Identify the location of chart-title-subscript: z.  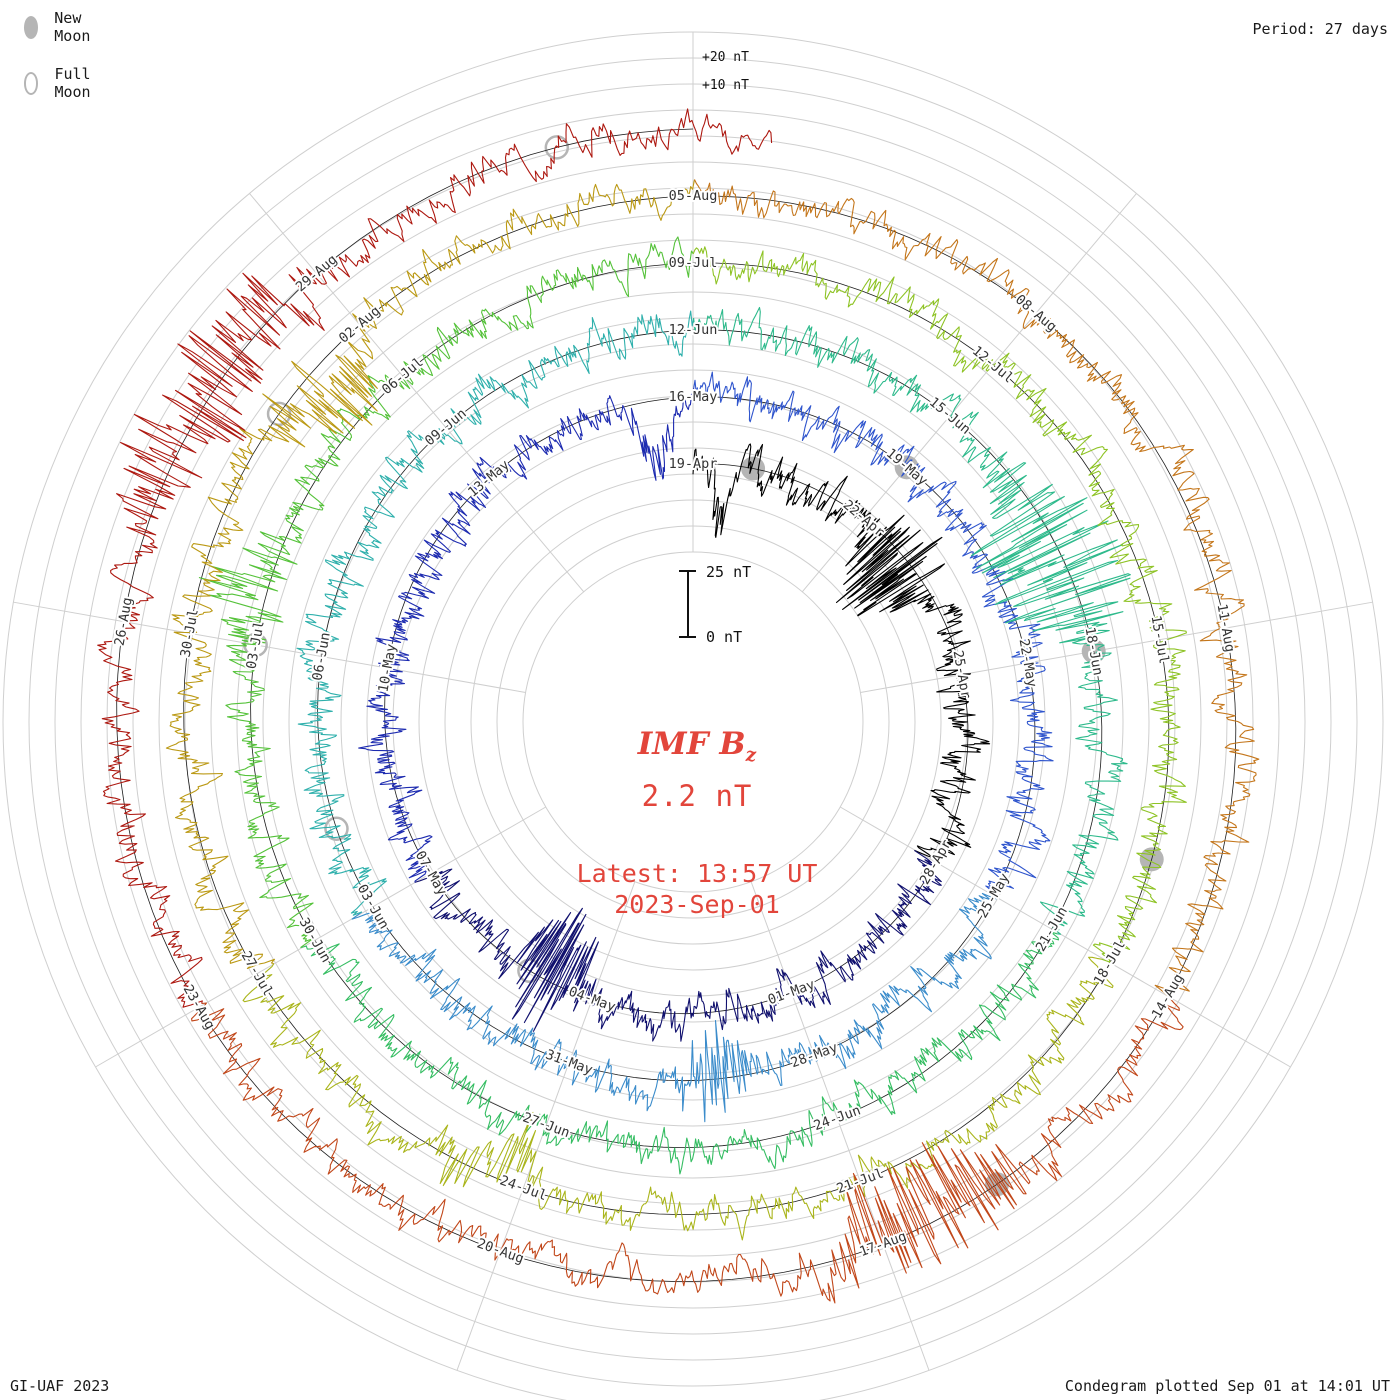
(751, 756).